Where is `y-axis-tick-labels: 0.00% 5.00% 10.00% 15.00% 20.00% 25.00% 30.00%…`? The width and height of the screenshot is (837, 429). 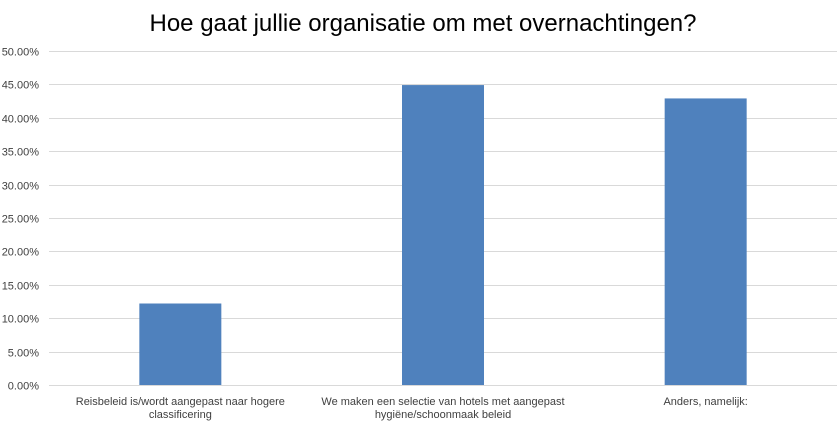
y-axis-tick-labels: 0.00% 5.00% 10.00% 15.00% 20.00% 25.00% 30.00%… is located at coordinates (21, 220).